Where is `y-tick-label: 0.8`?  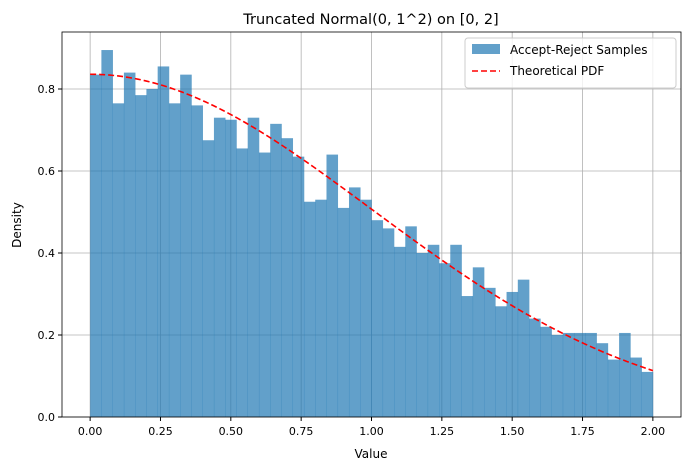
y-tick-label: 0.8 is located at coordinates (47, 89).